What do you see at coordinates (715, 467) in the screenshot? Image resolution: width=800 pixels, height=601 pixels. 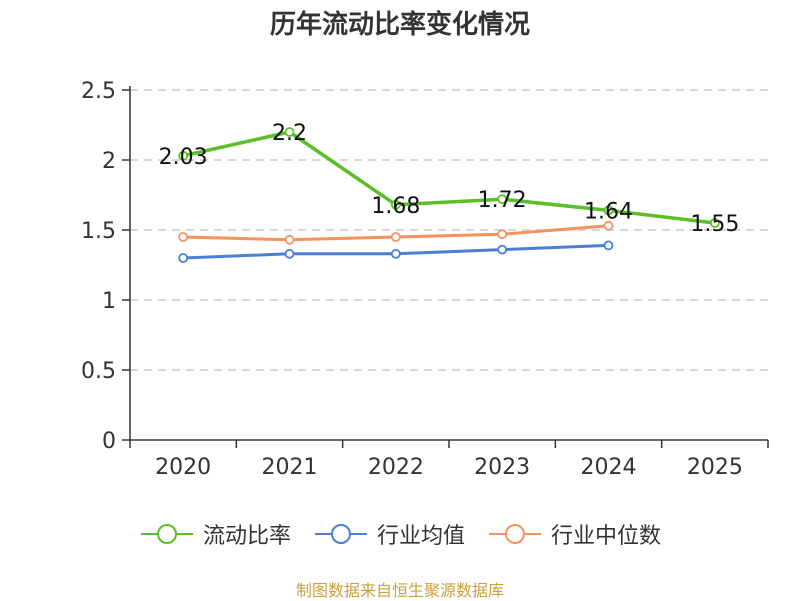 I see `x-tick-label: 2025` at bounding box center [715, 467].